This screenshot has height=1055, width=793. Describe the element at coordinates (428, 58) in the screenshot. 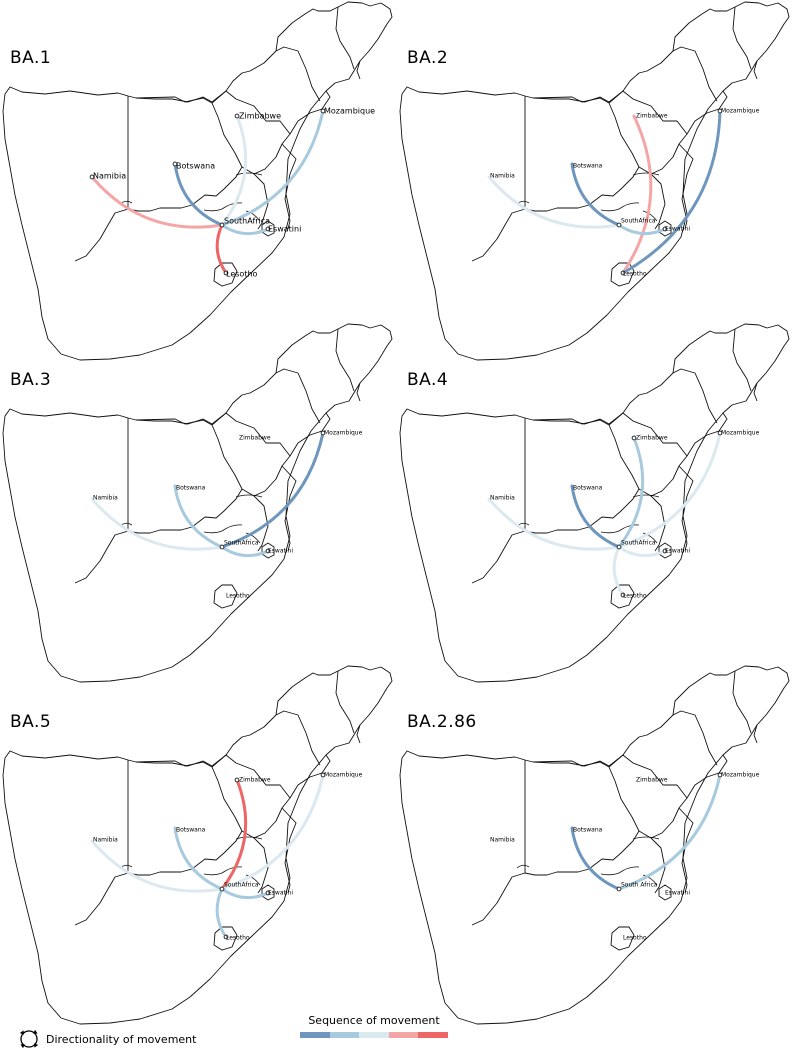

I see `panel-title: BA.2` at that location.